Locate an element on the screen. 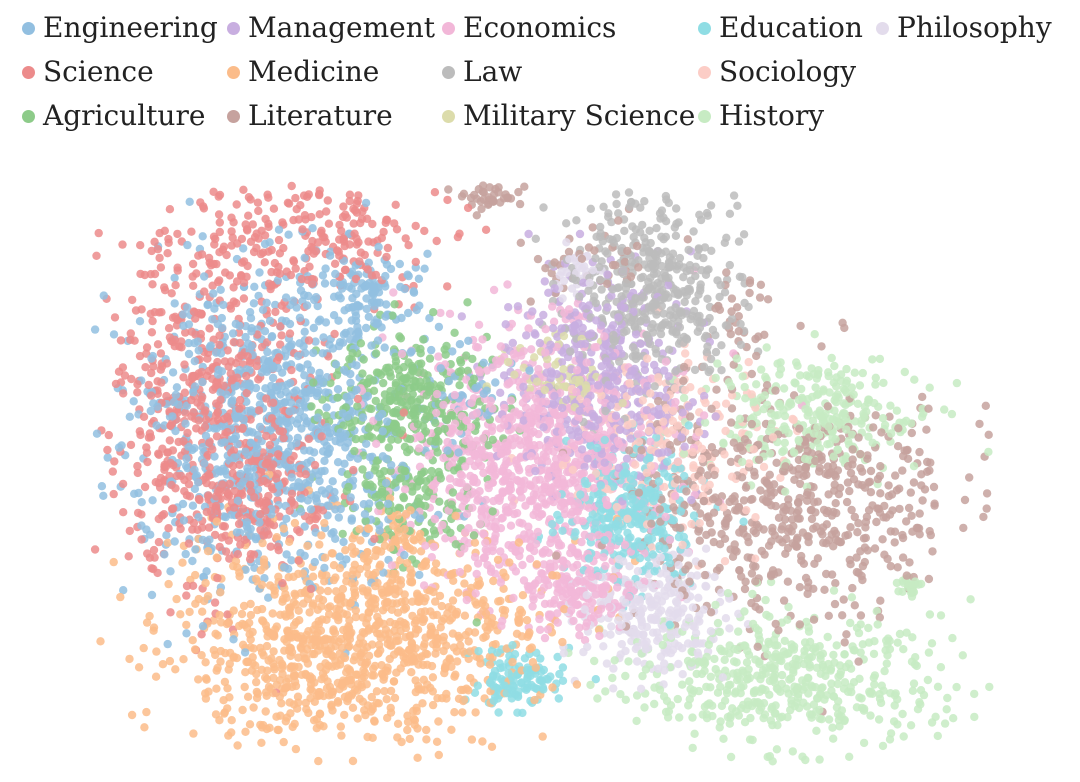 The height and width of the screenshot is (782, 1080). legend-item-literature: Literature is located at coordinates (310, 116).